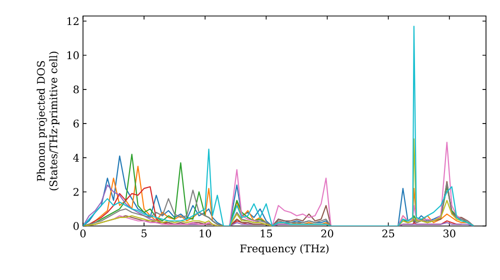 This screenshot has height=280, width=500. What do you see at coordinates (76, 124) in the screenshot?
I see `y-tick-label: 6` at bounding box center [76, 124].